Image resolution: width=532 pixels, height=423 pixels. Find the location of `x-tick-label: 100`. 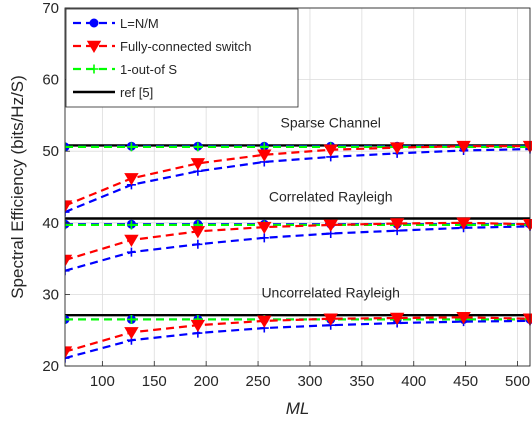

x-tick-label: 100 is located at coordinates (102, 381).